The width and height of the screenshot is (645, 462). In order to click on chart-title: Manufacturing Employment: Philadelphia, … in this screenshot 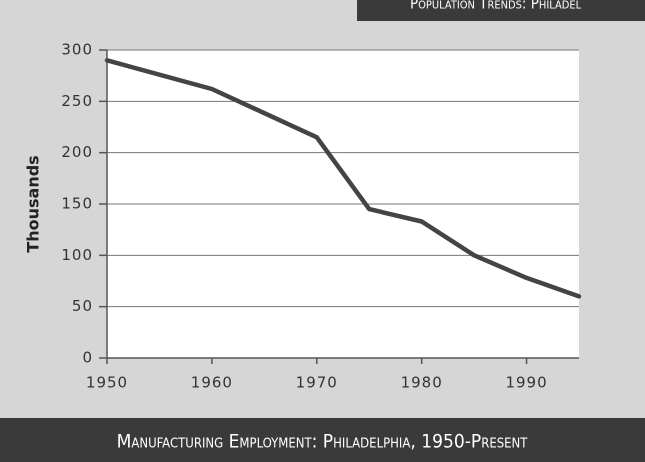, I will do `click(323, 442)`.